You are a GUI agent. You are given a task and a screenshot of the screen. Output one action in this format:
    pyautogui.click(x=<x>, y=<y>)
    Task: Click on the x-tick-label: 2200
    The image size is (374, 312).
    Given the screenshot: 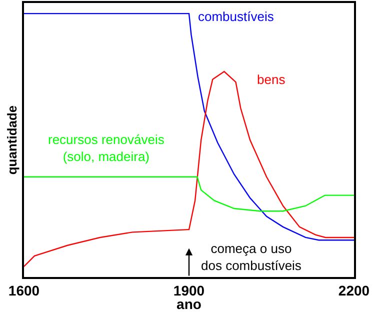 What is the action you would take?
    pyautogui.click(x=354, y=290)
    